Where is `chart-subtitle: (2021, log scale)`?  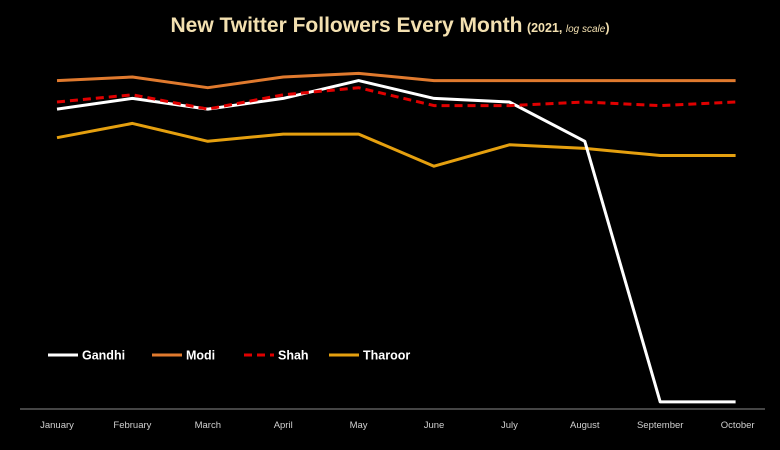 chart-subtitle: (2021, log scale) is located at coordinates (568, 28).